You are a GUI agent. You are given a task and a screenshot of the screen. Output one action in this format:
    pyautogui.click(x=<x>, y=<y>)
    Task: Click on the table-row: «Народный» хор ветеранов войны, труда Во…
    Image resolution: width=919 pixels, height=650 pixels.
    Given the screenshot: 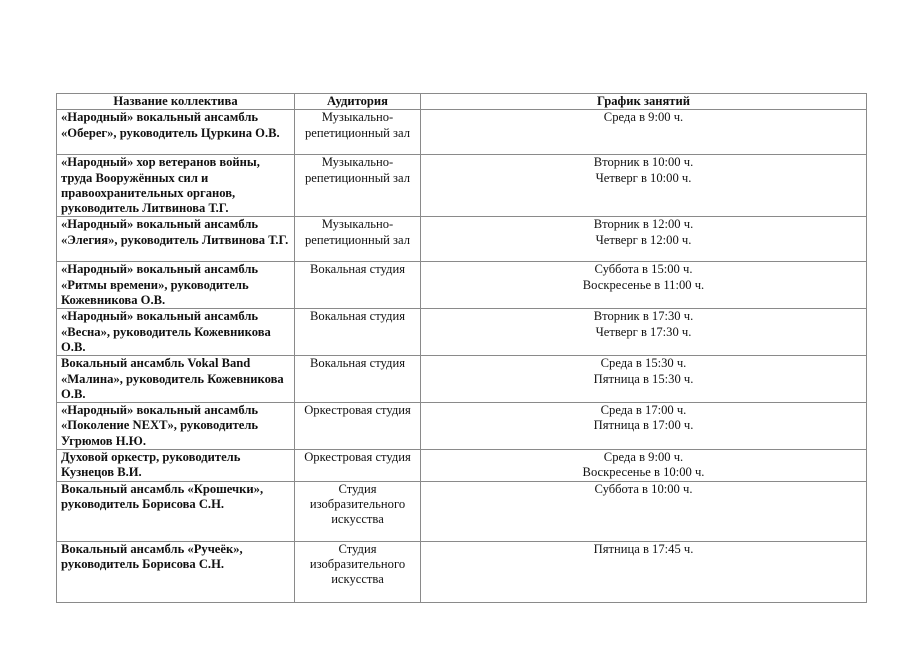 What is the action you would take?
    pyautogui.click(x=461, y=186)
    